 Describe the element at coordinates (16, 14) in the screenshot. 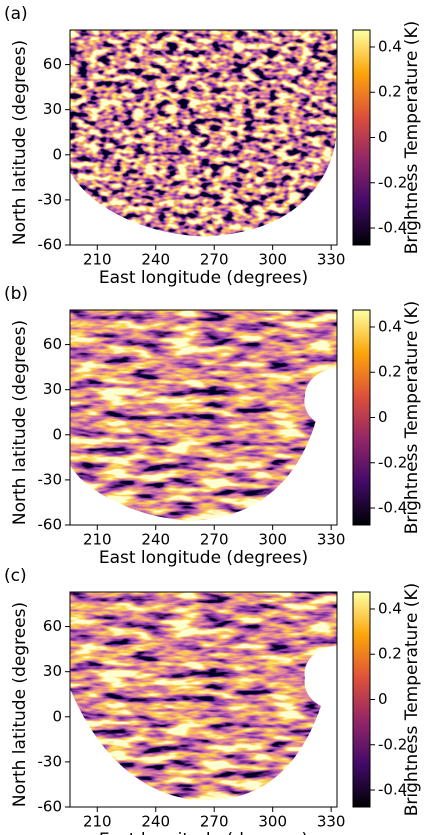

I see `panel-label: (a)` at that location.